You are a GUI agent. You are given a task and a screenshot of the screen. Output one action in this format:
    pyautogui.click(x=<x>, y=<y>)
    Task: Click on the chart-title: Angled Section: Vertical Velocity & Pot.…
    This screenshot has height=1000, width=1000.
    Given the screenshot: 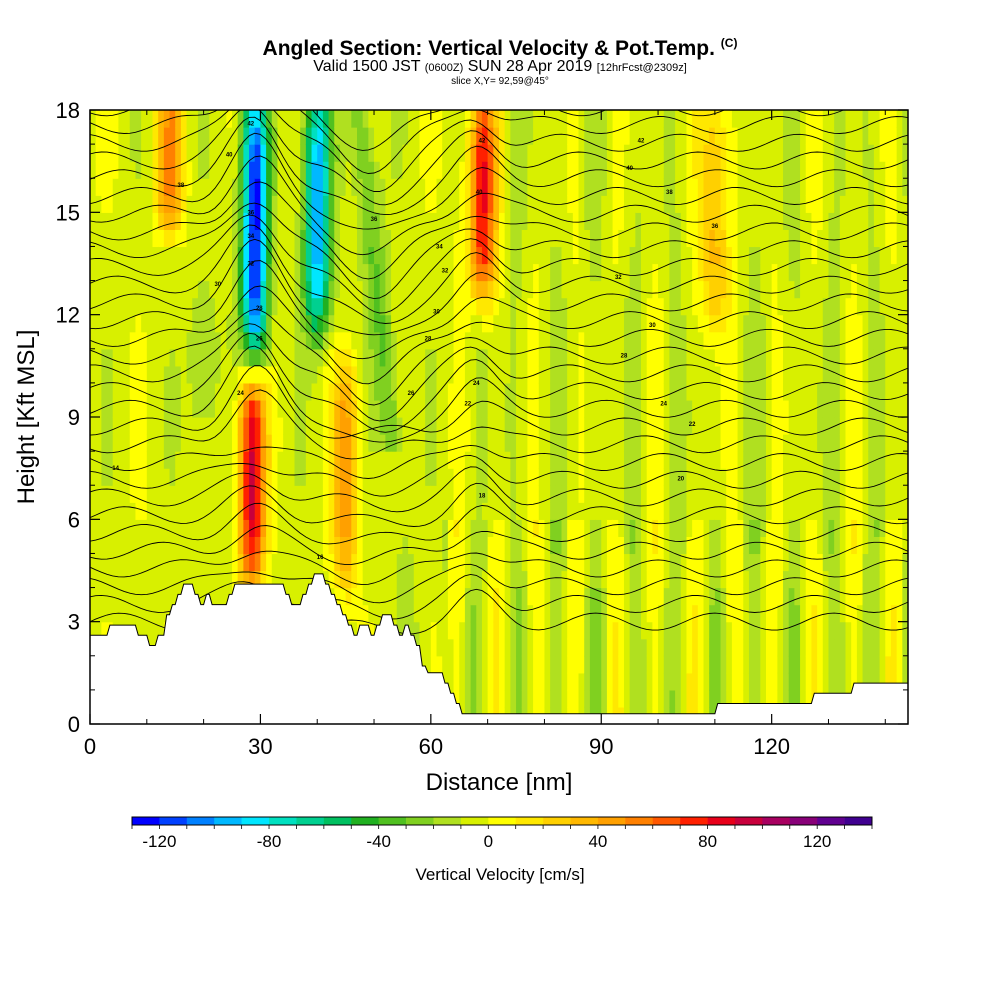 What is the action you would take?
    pyautogui.click(x=500, y=48)
    